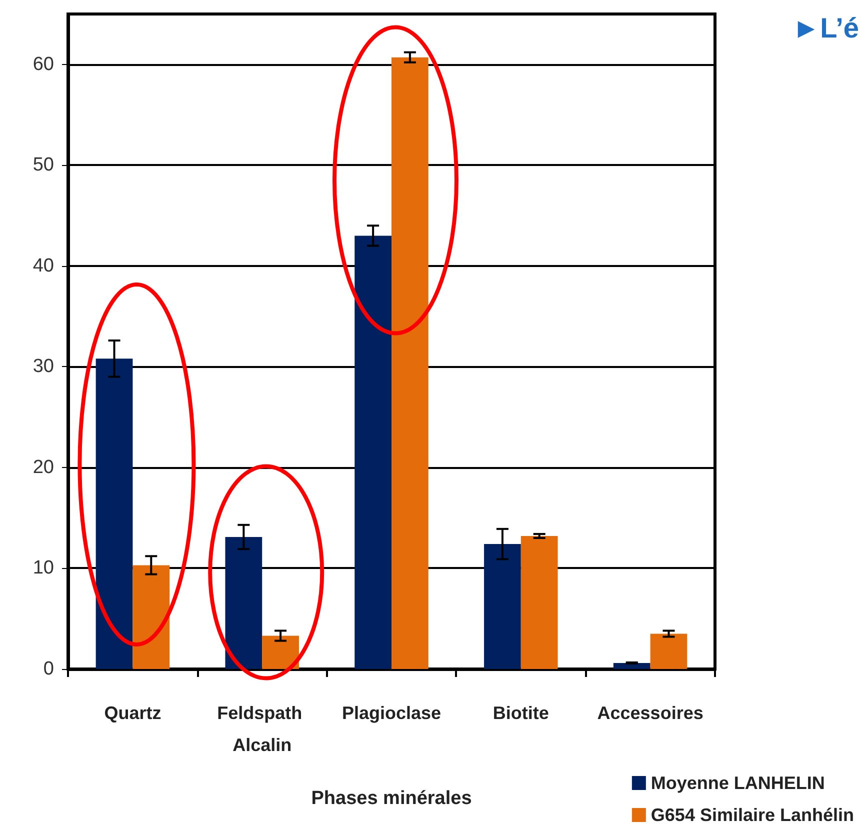 This screenshot has height=833, width=861. I want to click on x-tick-label: Accessoires, so click(650, 713).